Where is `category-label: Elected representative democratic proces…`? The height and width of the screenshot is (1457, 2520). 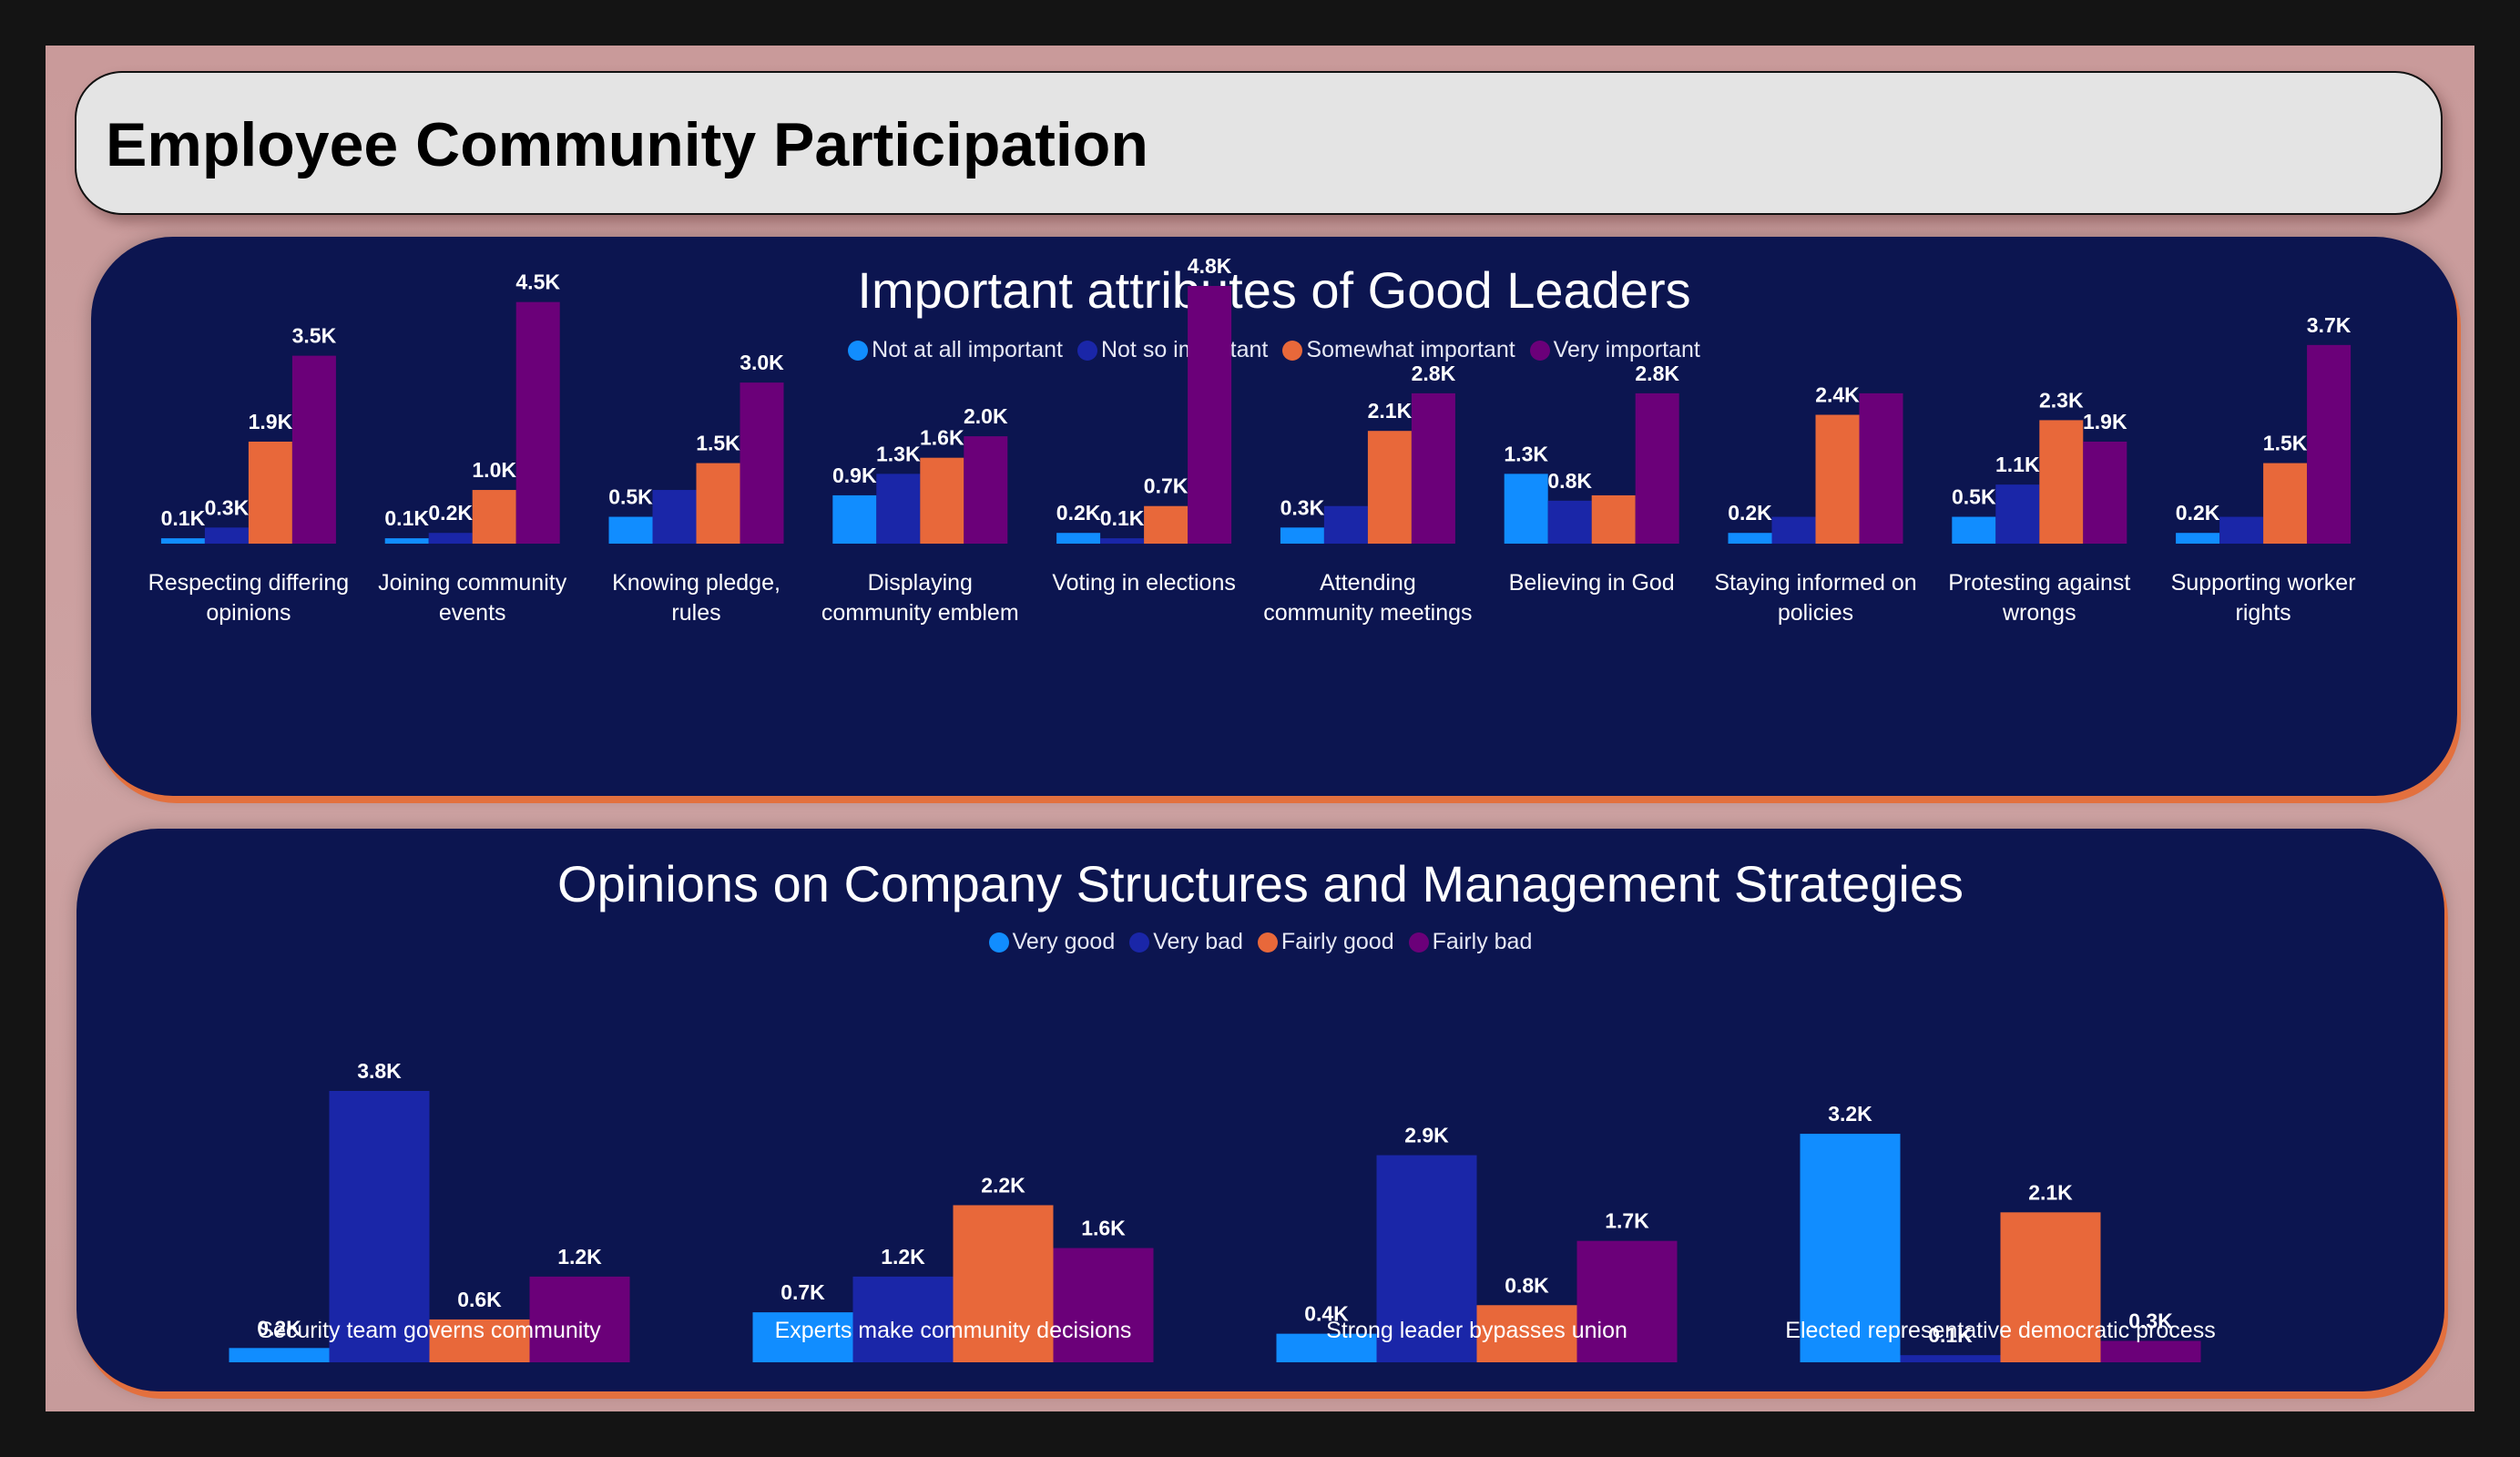 category-label: Elected representative democratic proces… is located at coordinates (2000, 1331).